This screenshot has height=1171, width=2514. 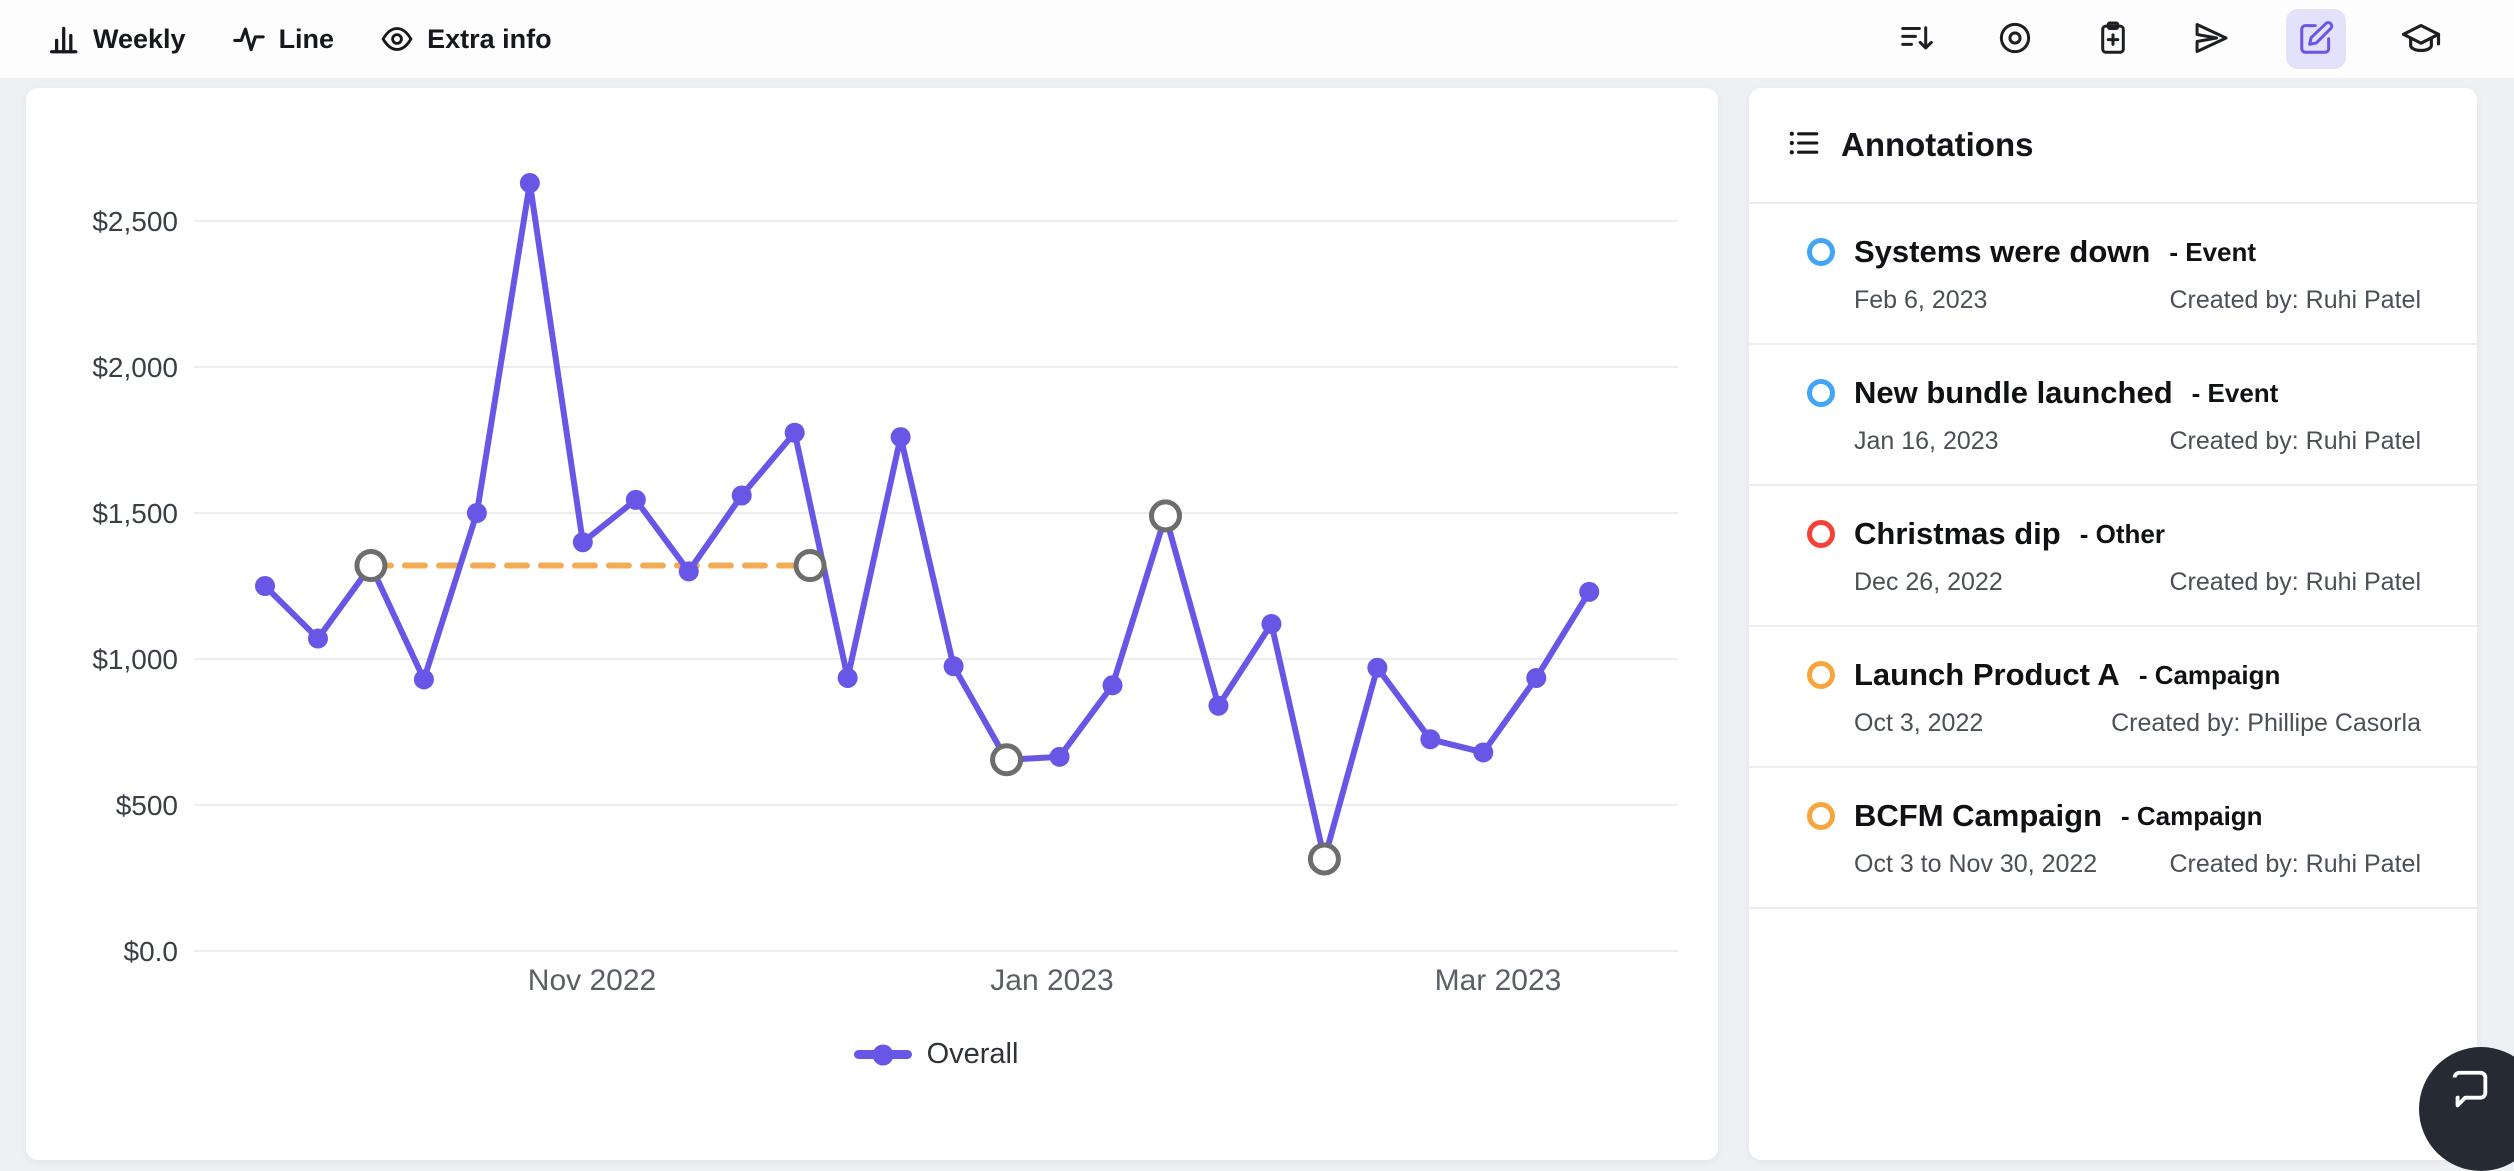 What do you see at coordinates (2113, 146) in the screenshot?
I see `annotations-panel-header: Annotations` at bounding box center [2113, 146].